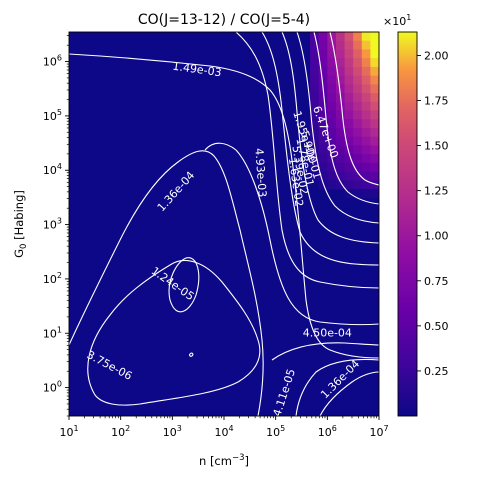 The width and height of the screenshot is (488, 481). I want to click on colorbar-ticks: 0.25 0.50 0.75 1.00 1.25 1.50 1.75 2.00, so click(433, 213).